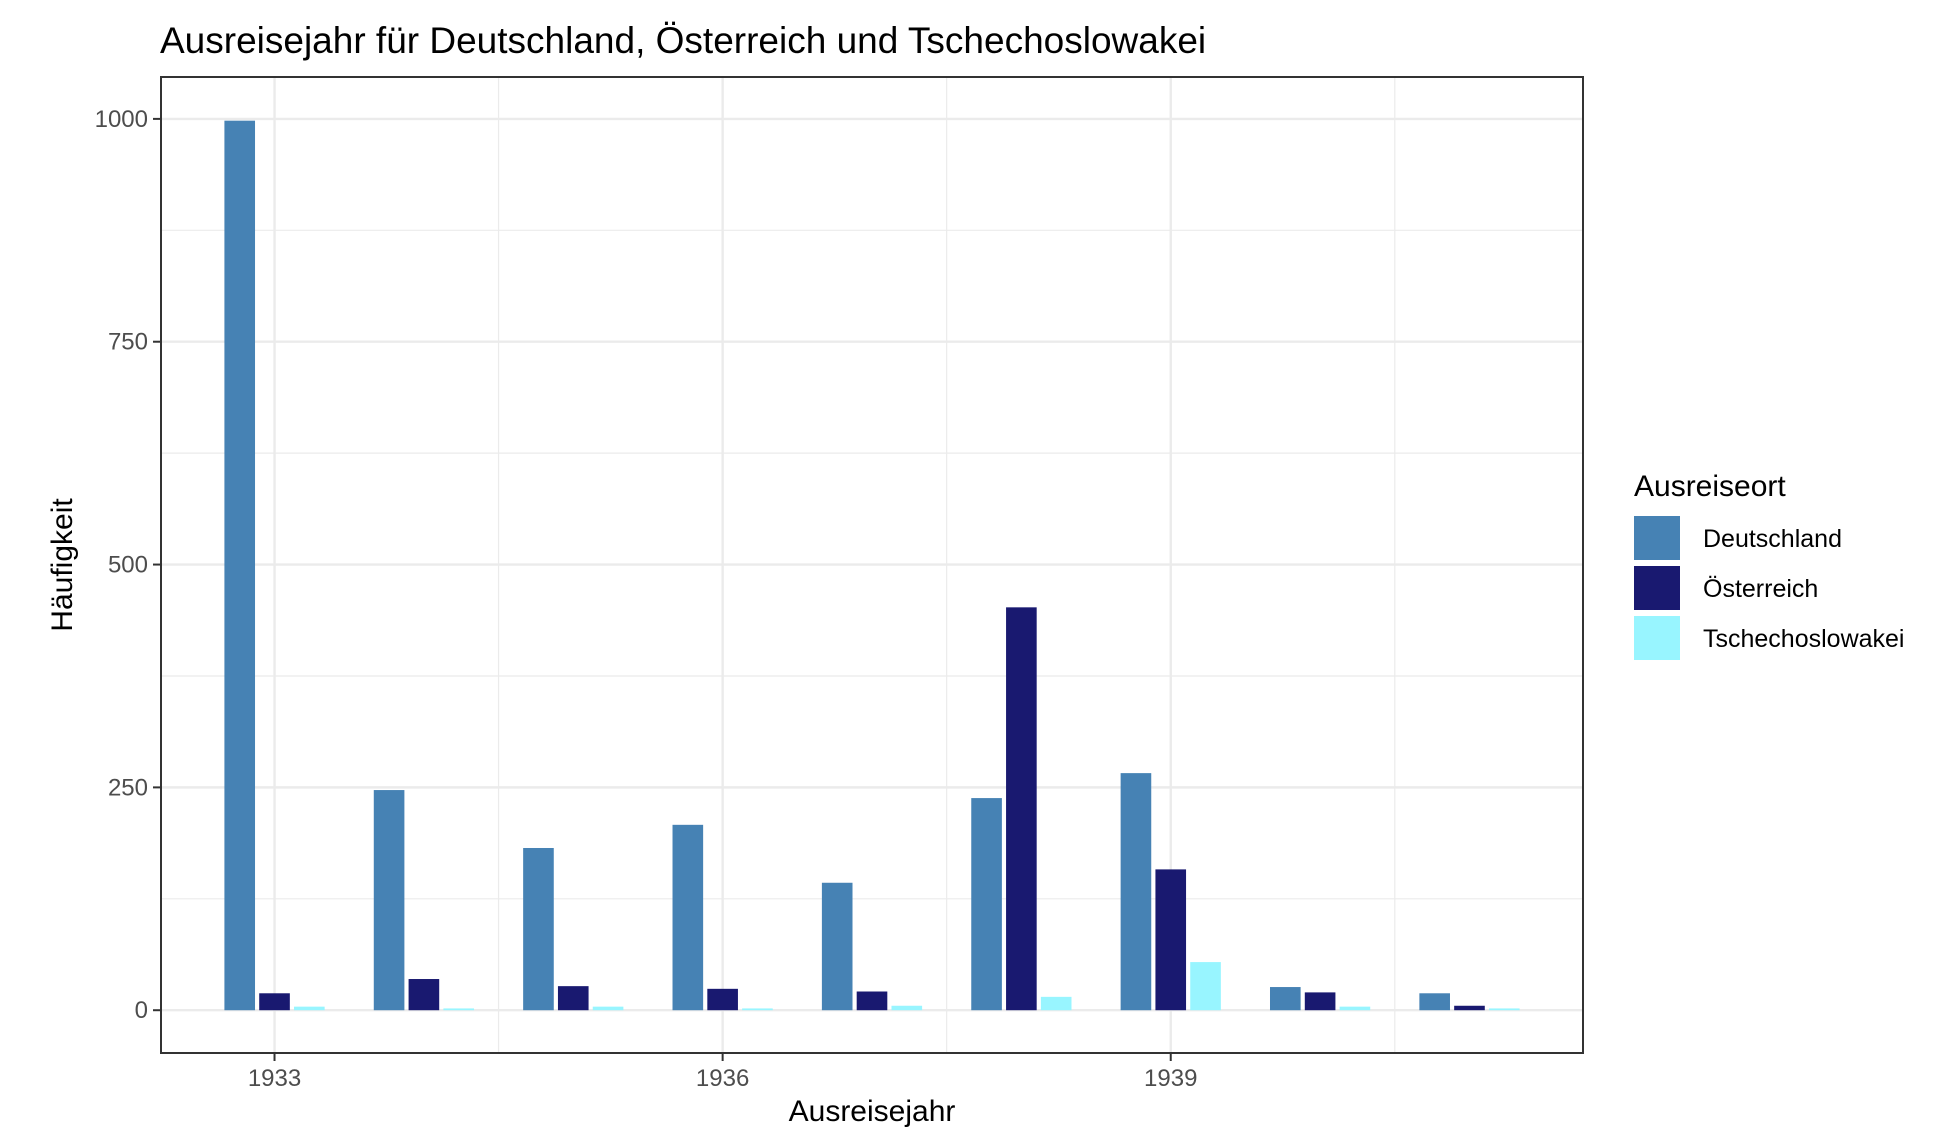 This screenshot has width=1940, height=1130. I want to click on x-axis-title: Ausreisejahr, so click(872, 1111).